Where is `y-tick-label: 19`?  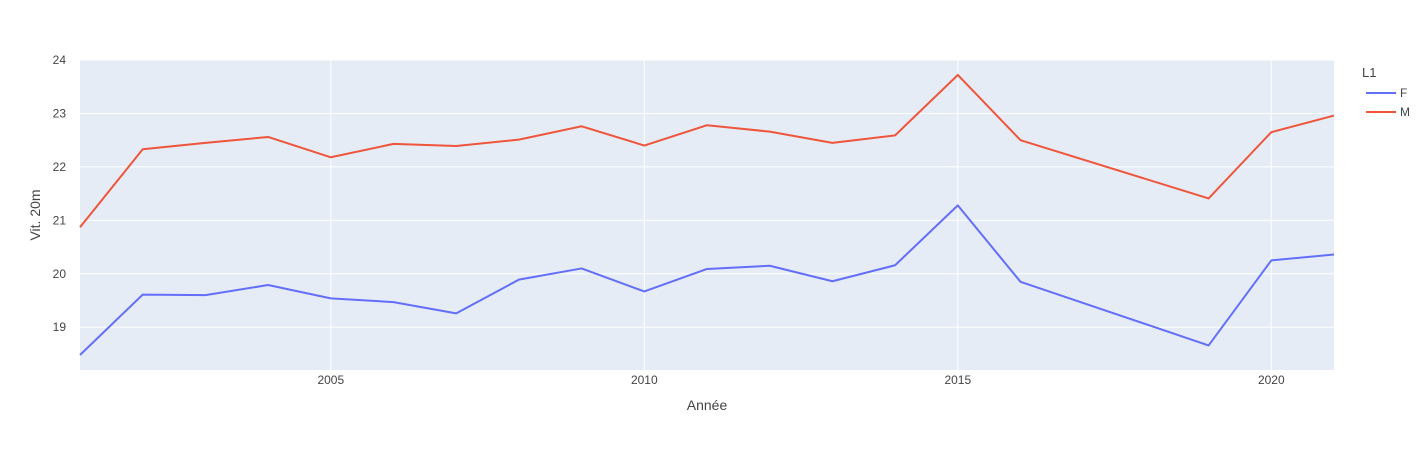 y-tick-label: 19 is located at coordinates (60, 327).